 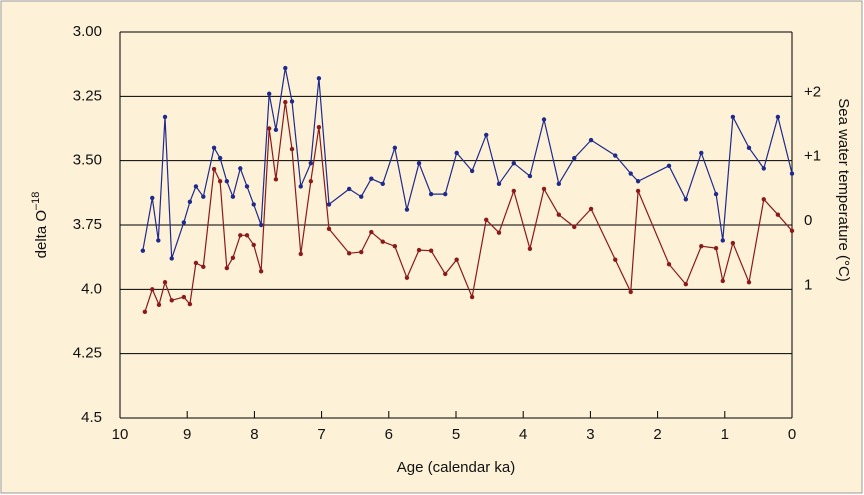 I want to click on x-tick-label: 7, so click(x=321, y=434).